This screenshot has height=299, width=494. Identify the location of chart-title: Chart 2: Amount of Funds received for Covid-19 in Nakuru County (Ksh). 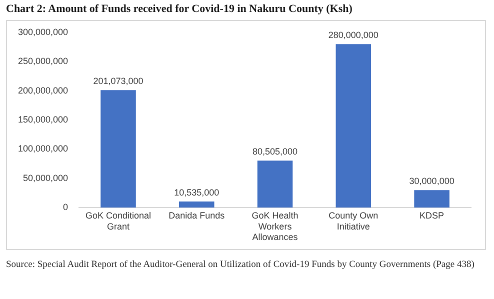
(179, 9).